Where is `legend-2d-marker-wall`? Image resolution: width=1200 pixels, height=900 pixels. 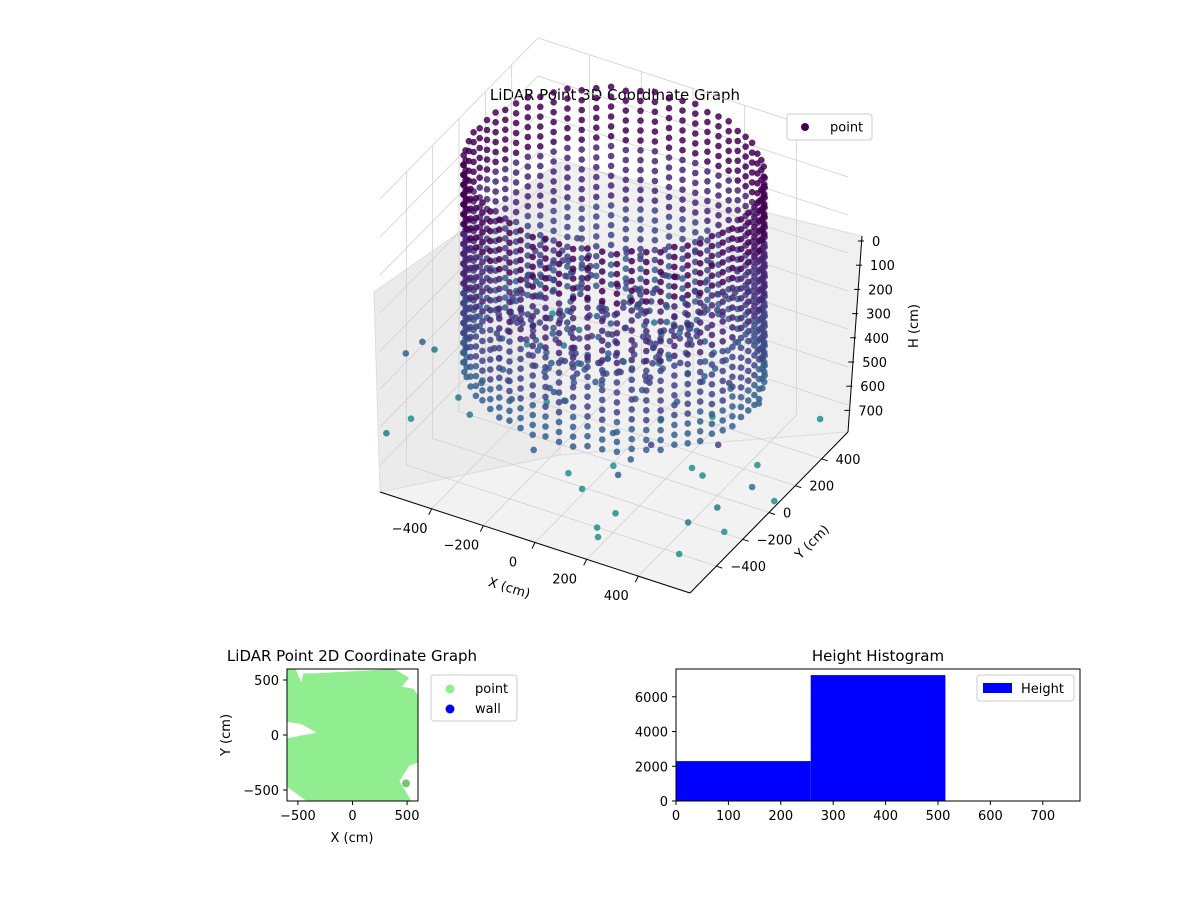
legend-2d-marker-wall is located at coordinates (450, 709).